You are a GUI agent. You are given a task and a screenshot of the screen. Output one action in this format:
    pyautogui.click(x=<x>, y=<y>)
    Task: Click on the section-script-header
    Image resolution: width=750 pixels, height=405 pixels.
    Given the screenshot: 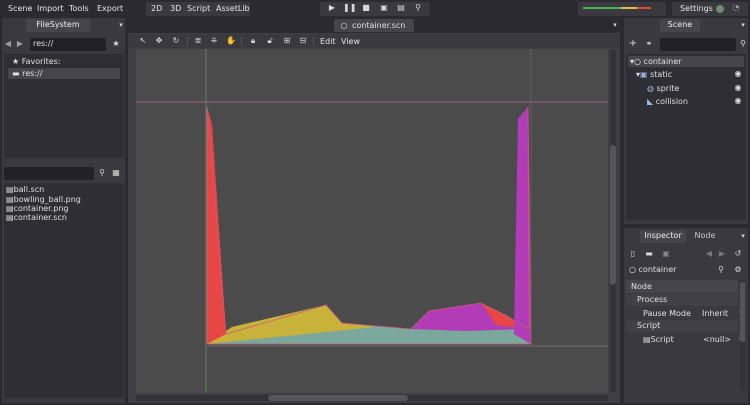 What is the action you would take?
    pyautogui.click(x=682, y=326)
    